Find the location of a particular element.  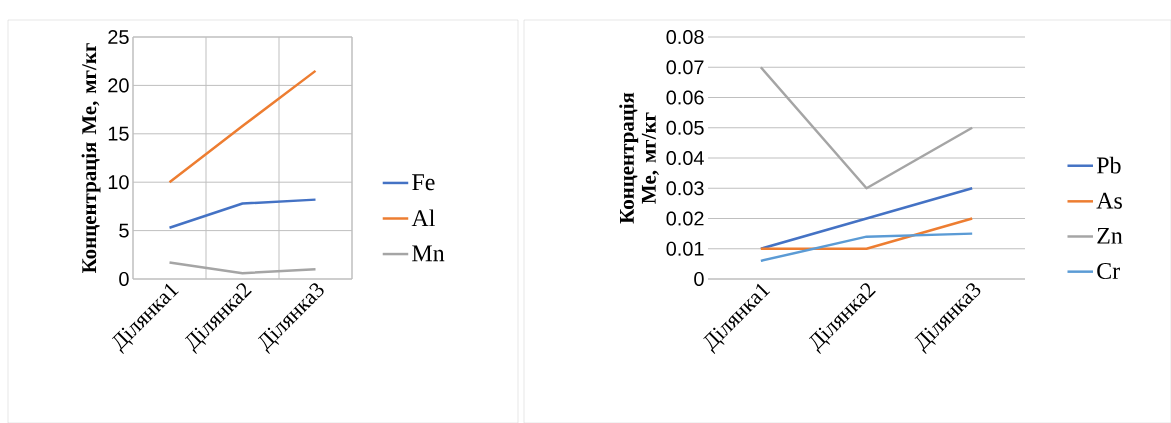

legend-label: Mn is located at coordinates (428, 253).